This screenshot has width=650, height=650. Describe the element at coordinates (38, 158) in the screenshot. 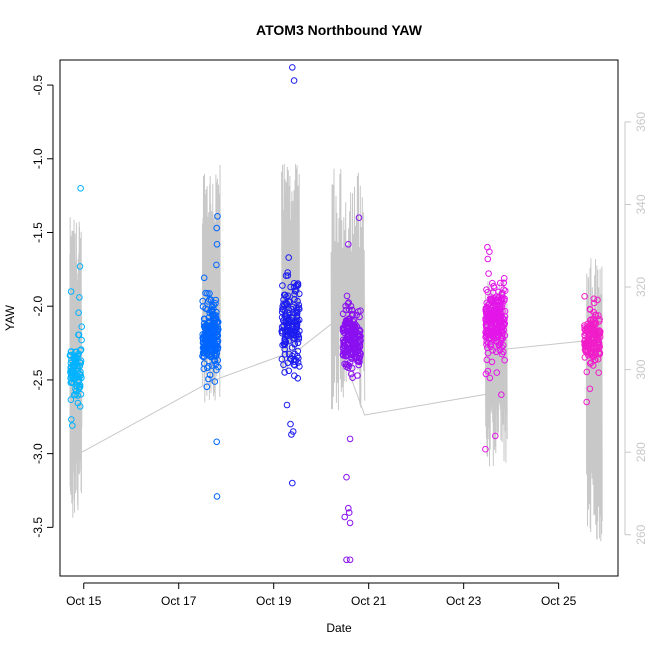

I see `y-tick-label: -1.0` at that location.